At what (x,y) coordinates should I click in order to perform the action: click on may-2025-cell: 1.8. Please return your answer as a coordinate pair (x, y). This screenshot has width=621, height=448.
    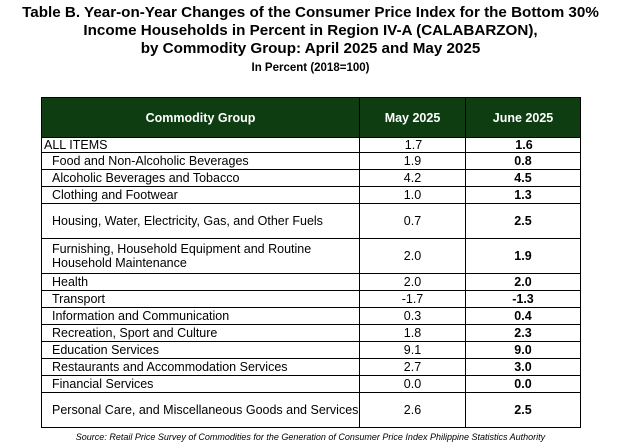
    Looking at the image, I should click on (412, 333).